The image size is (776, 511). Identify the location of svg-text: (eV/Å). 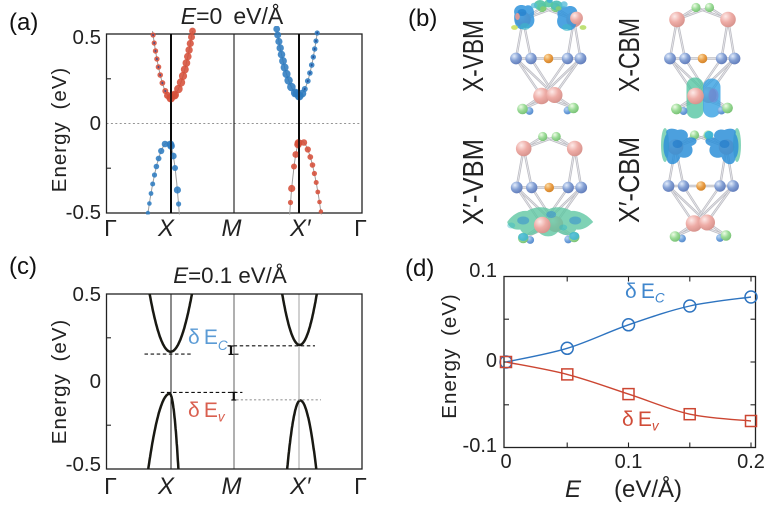
(648, 489).